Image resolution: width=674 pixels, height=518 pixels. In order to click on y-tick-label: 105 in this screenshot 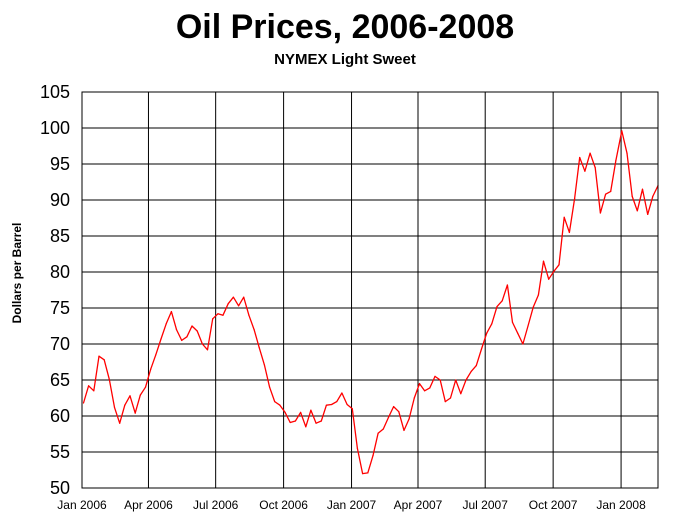, I will do `click(55, 92)`.